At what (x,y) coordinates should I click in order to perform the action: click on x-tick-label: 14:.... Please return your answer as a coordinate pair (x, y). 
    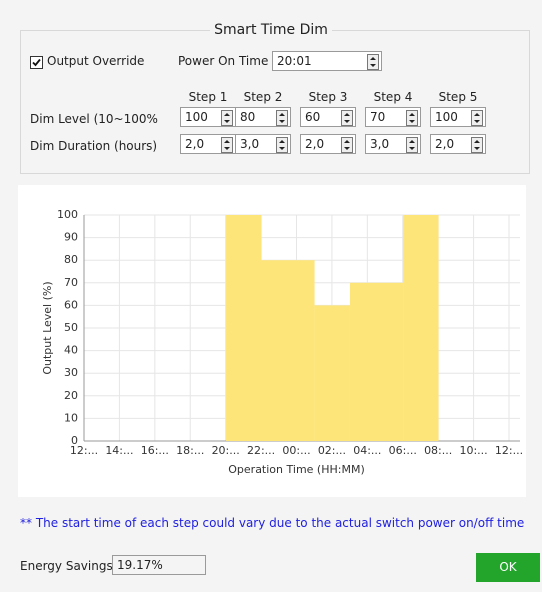
    Looking at the image, I should click on (119, 450).